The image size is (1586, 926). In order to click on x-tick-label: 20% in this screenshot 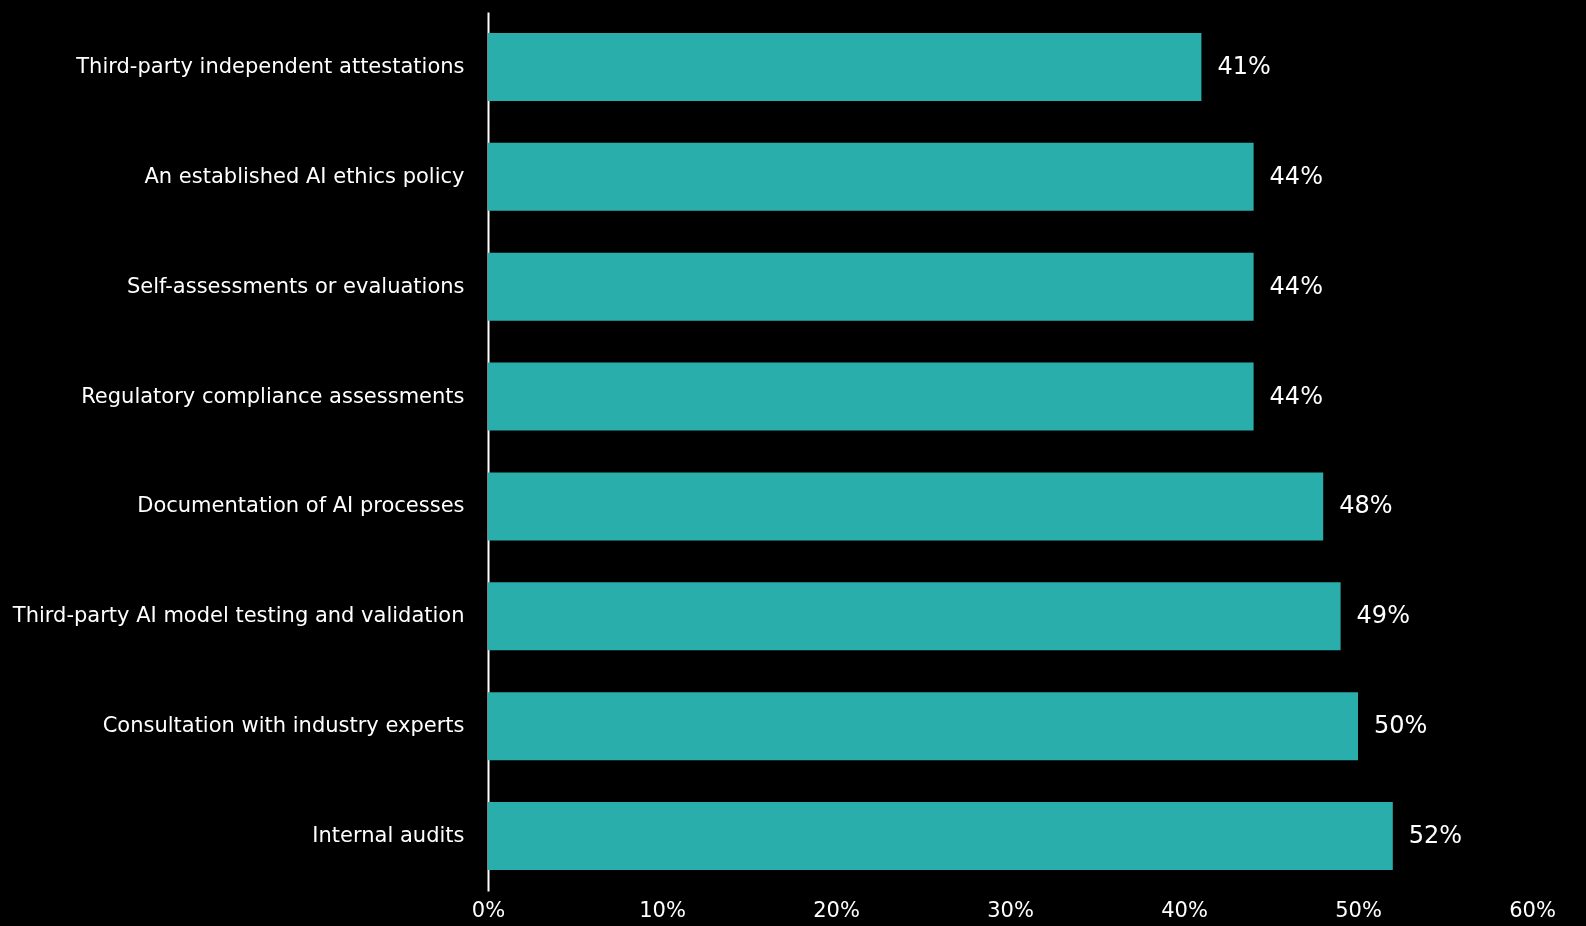, I will do `click(836, 909)`.